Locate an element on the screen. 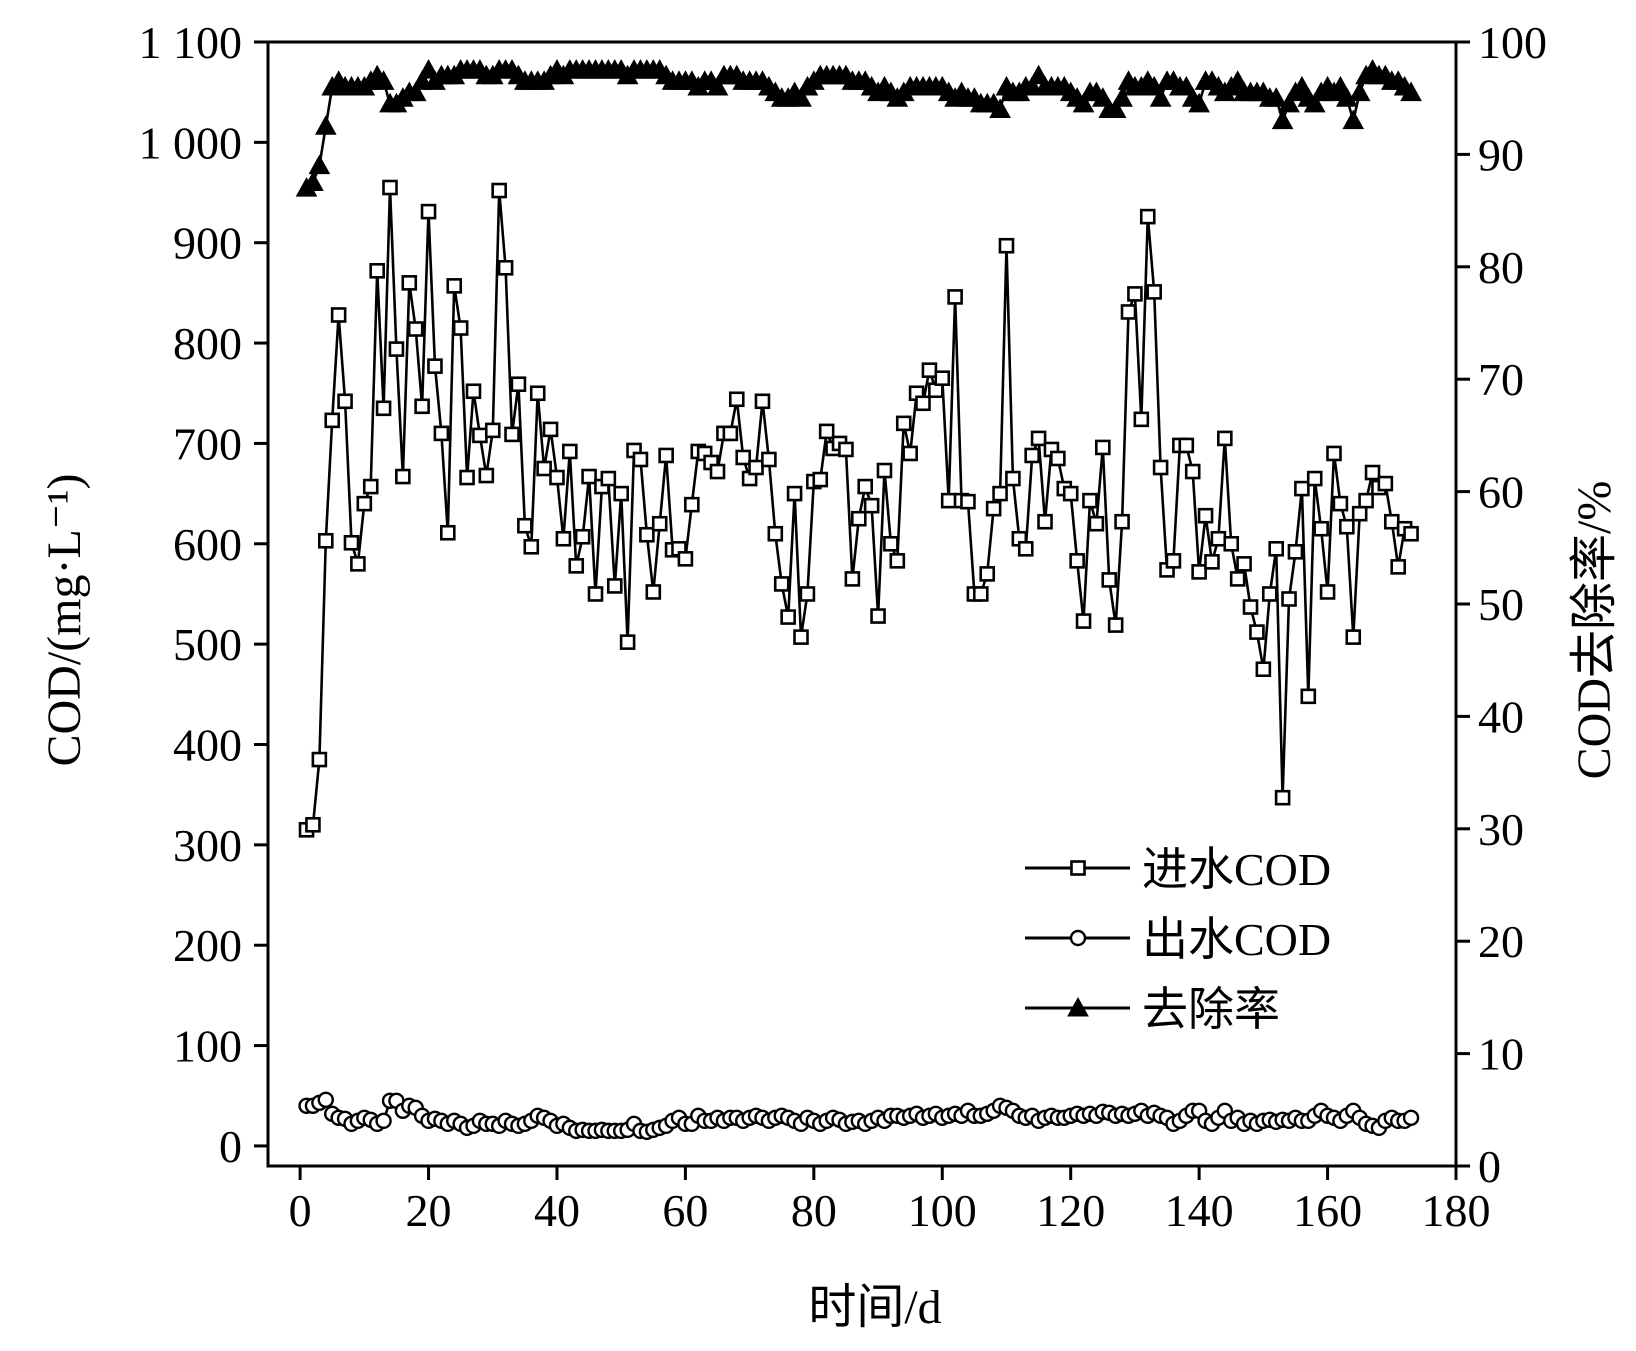 The height and width of the screenshot is (1351, 1636). right-tick-label: 90 is located at coordinates (1501, 154).